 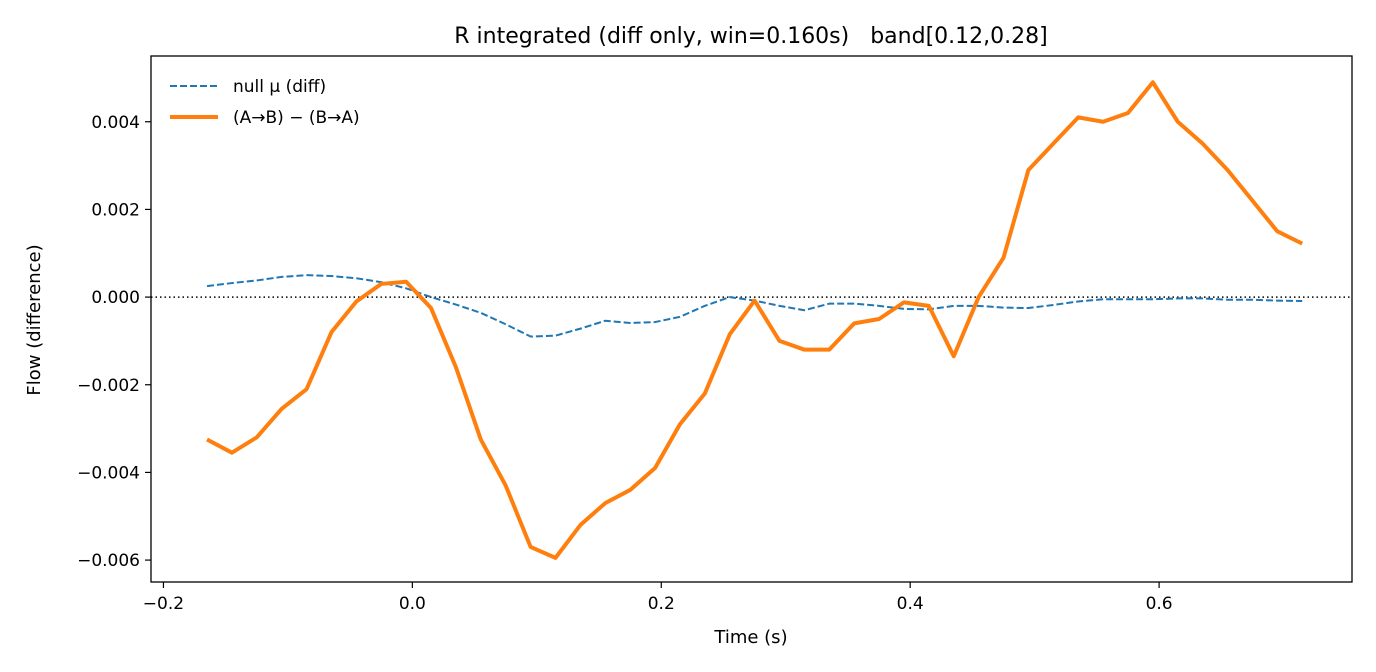 What do you see at coordinates (412, 604) in the screenshot?
I see `x-tick-label: 0.0` at bounding box center [412, 604].